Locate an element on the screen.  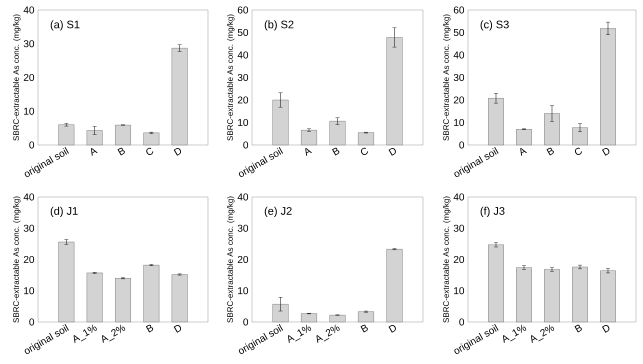
text: (b) S2 is located at coordinates (279, 25).